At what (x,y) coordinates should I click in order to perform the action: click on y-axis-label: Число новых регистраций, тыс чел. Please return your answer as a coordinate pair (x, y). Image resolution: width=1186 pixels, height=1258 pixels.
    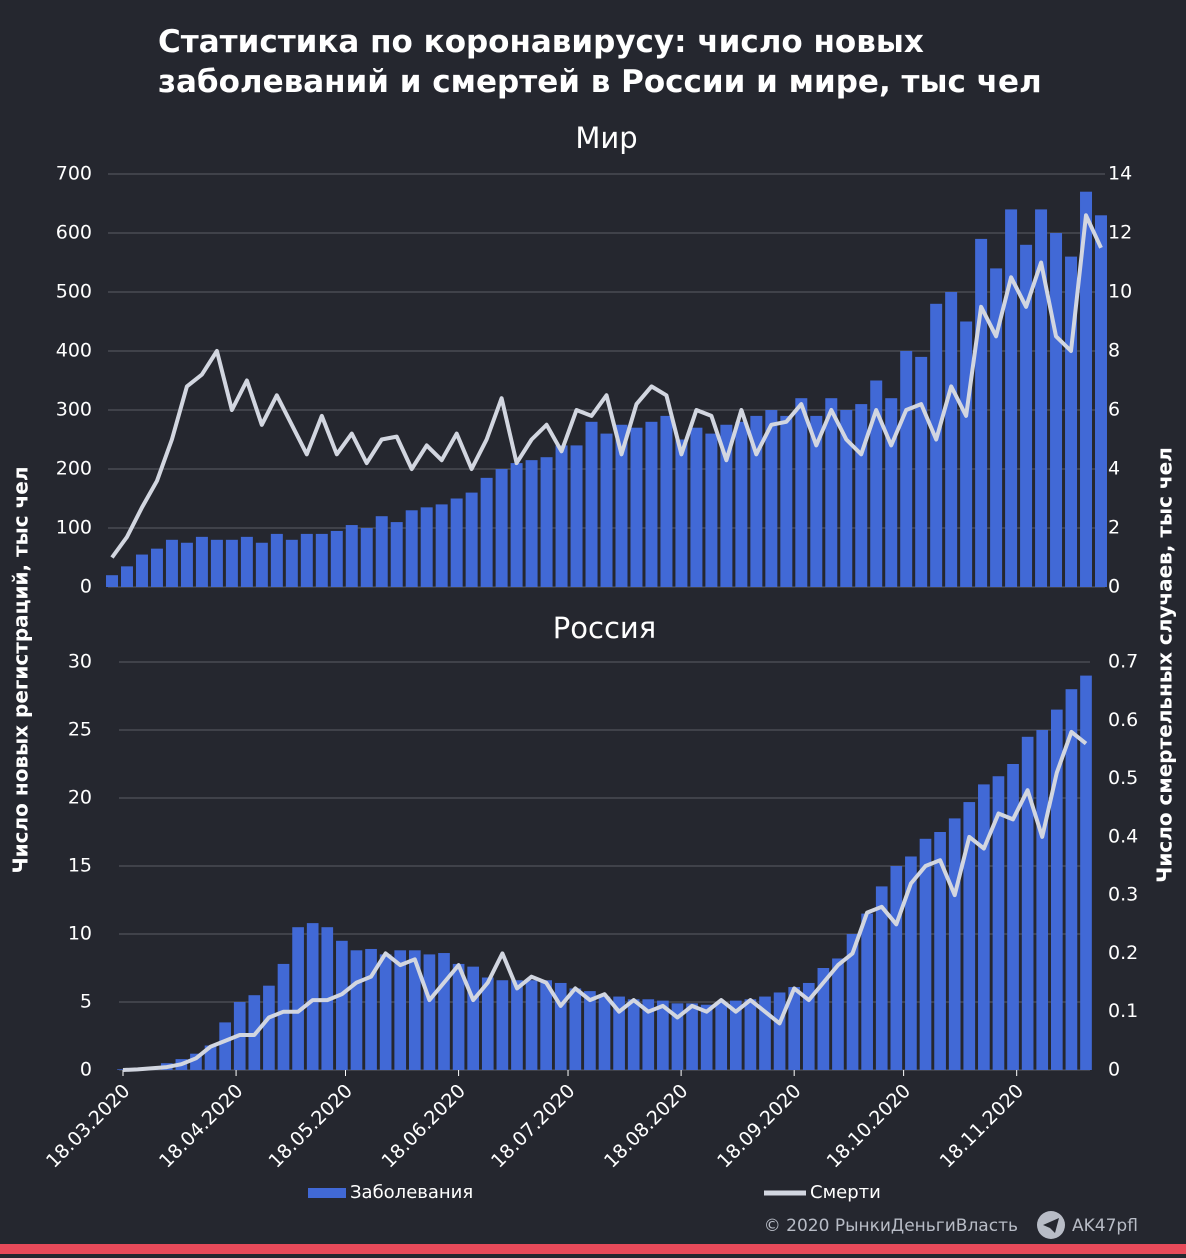
    Looking at the image, I should click on (21, 669).